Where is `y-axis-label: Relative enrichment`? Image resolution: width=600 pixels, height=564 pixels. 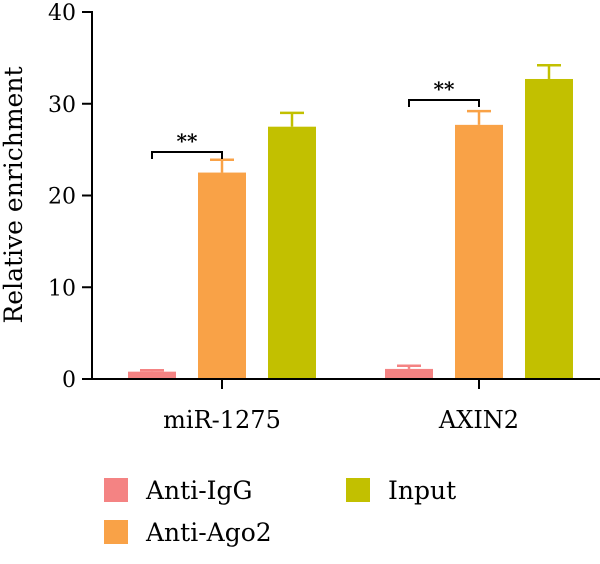 y-axis-label: Relative enrichment is located at coordinates (14, 194).